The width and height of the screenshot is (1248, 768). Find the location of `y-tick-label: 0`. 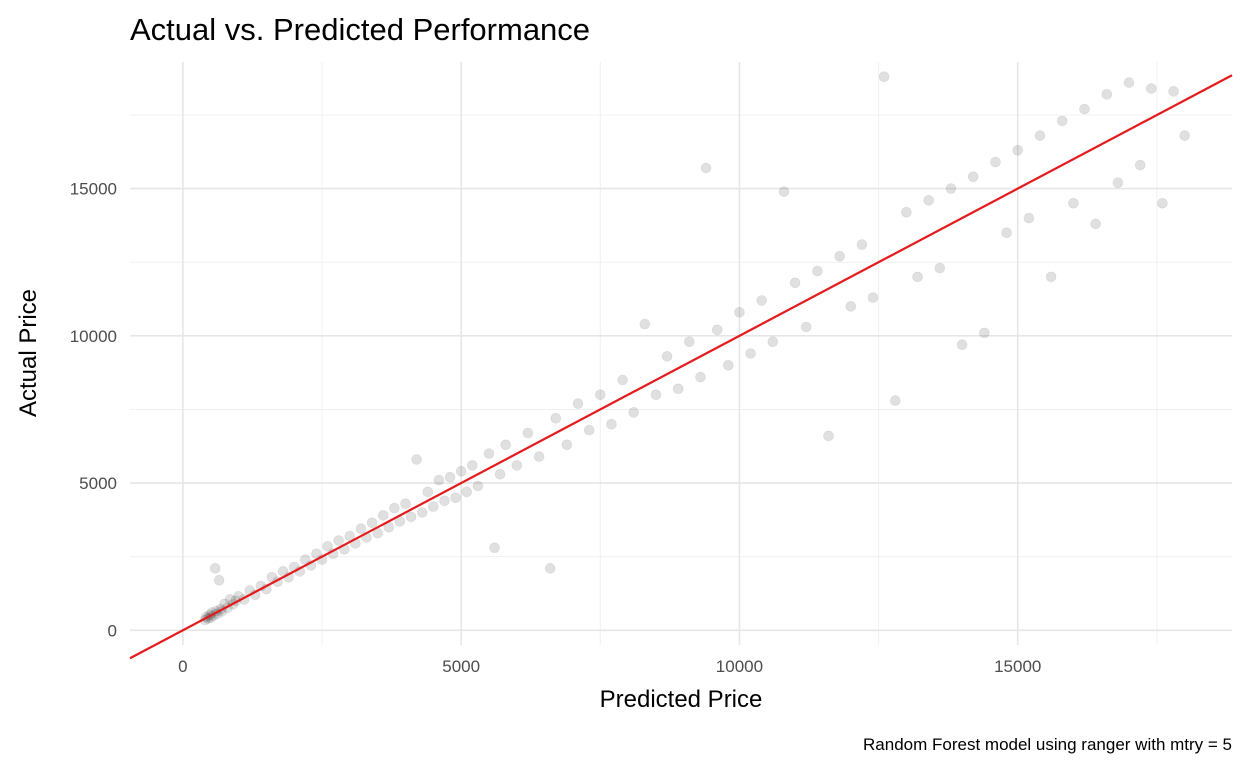

y-tick-label: 0 is located at coordinates (112, 630).